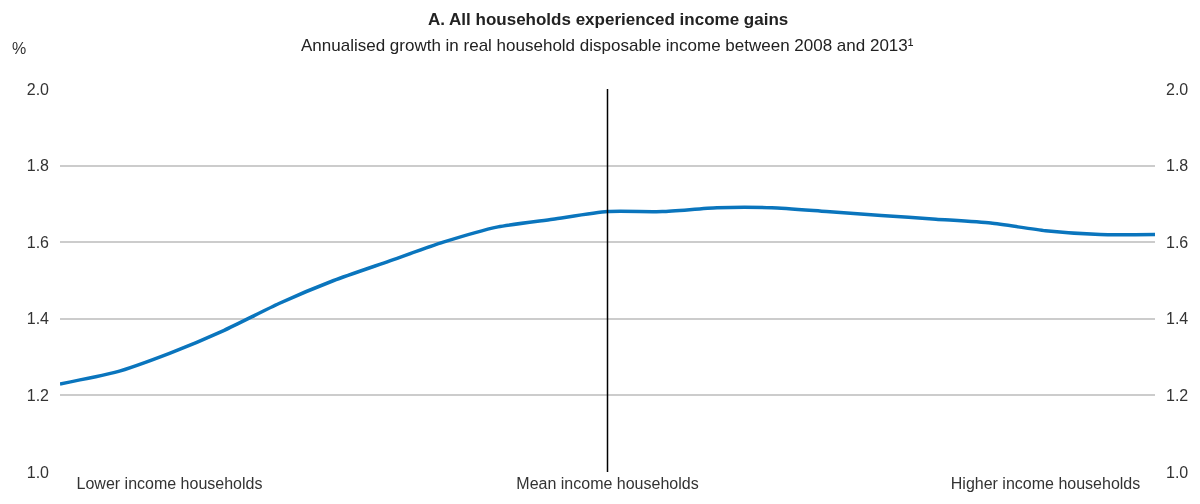  Describe the element at coordinates (38, 166) in the screenshot. I see `y-tick-label: 1.8` at that location.